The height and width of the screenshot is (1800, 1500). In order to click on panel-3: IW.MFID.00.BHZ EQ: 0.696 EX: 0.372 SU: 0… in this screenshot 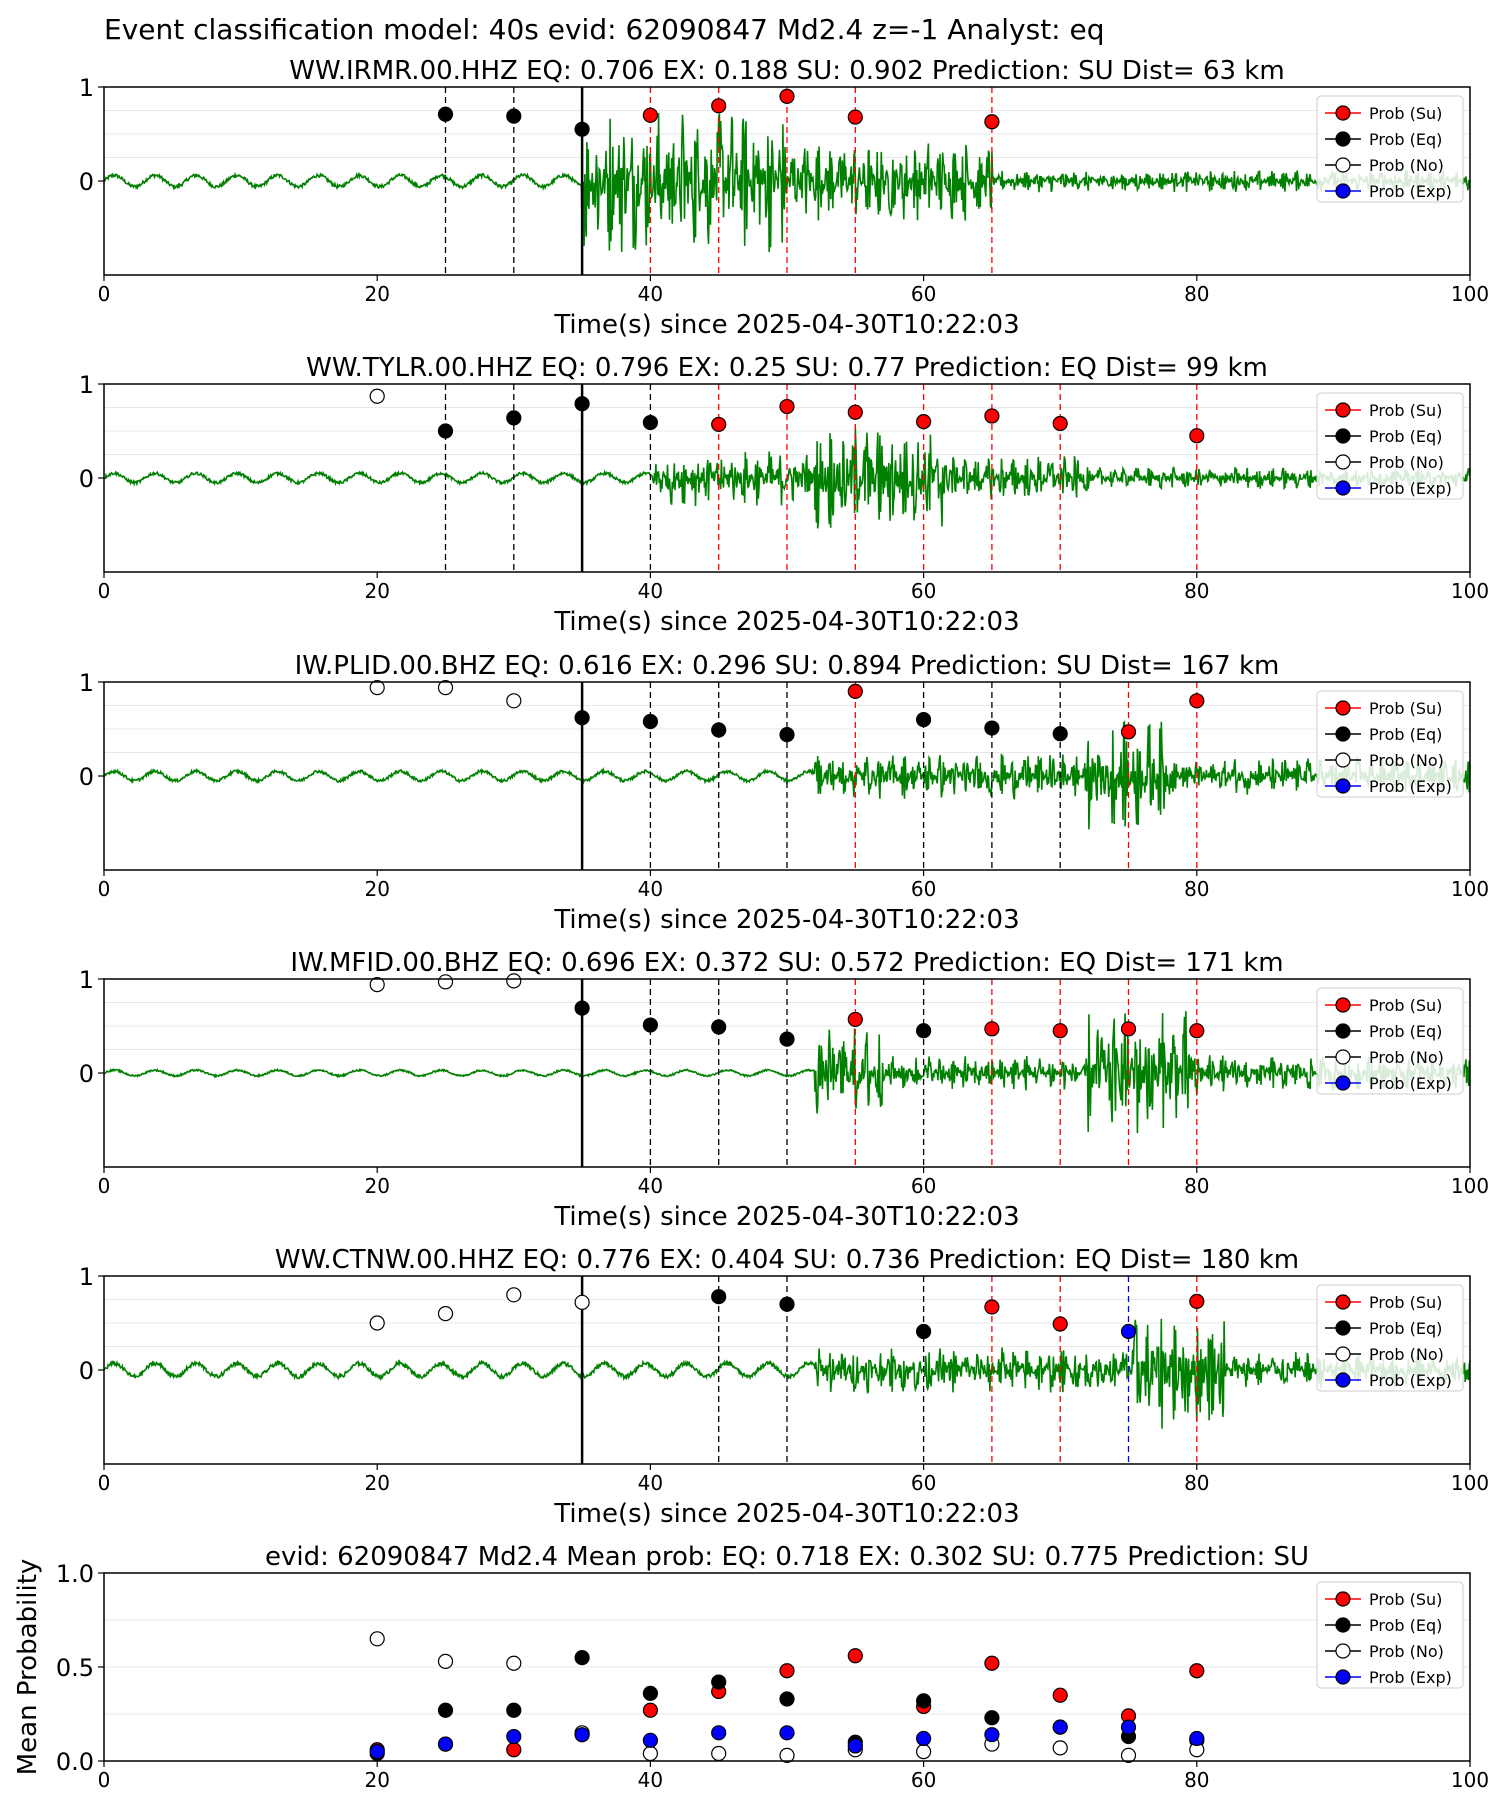, I will do `click(784, 1090)`.